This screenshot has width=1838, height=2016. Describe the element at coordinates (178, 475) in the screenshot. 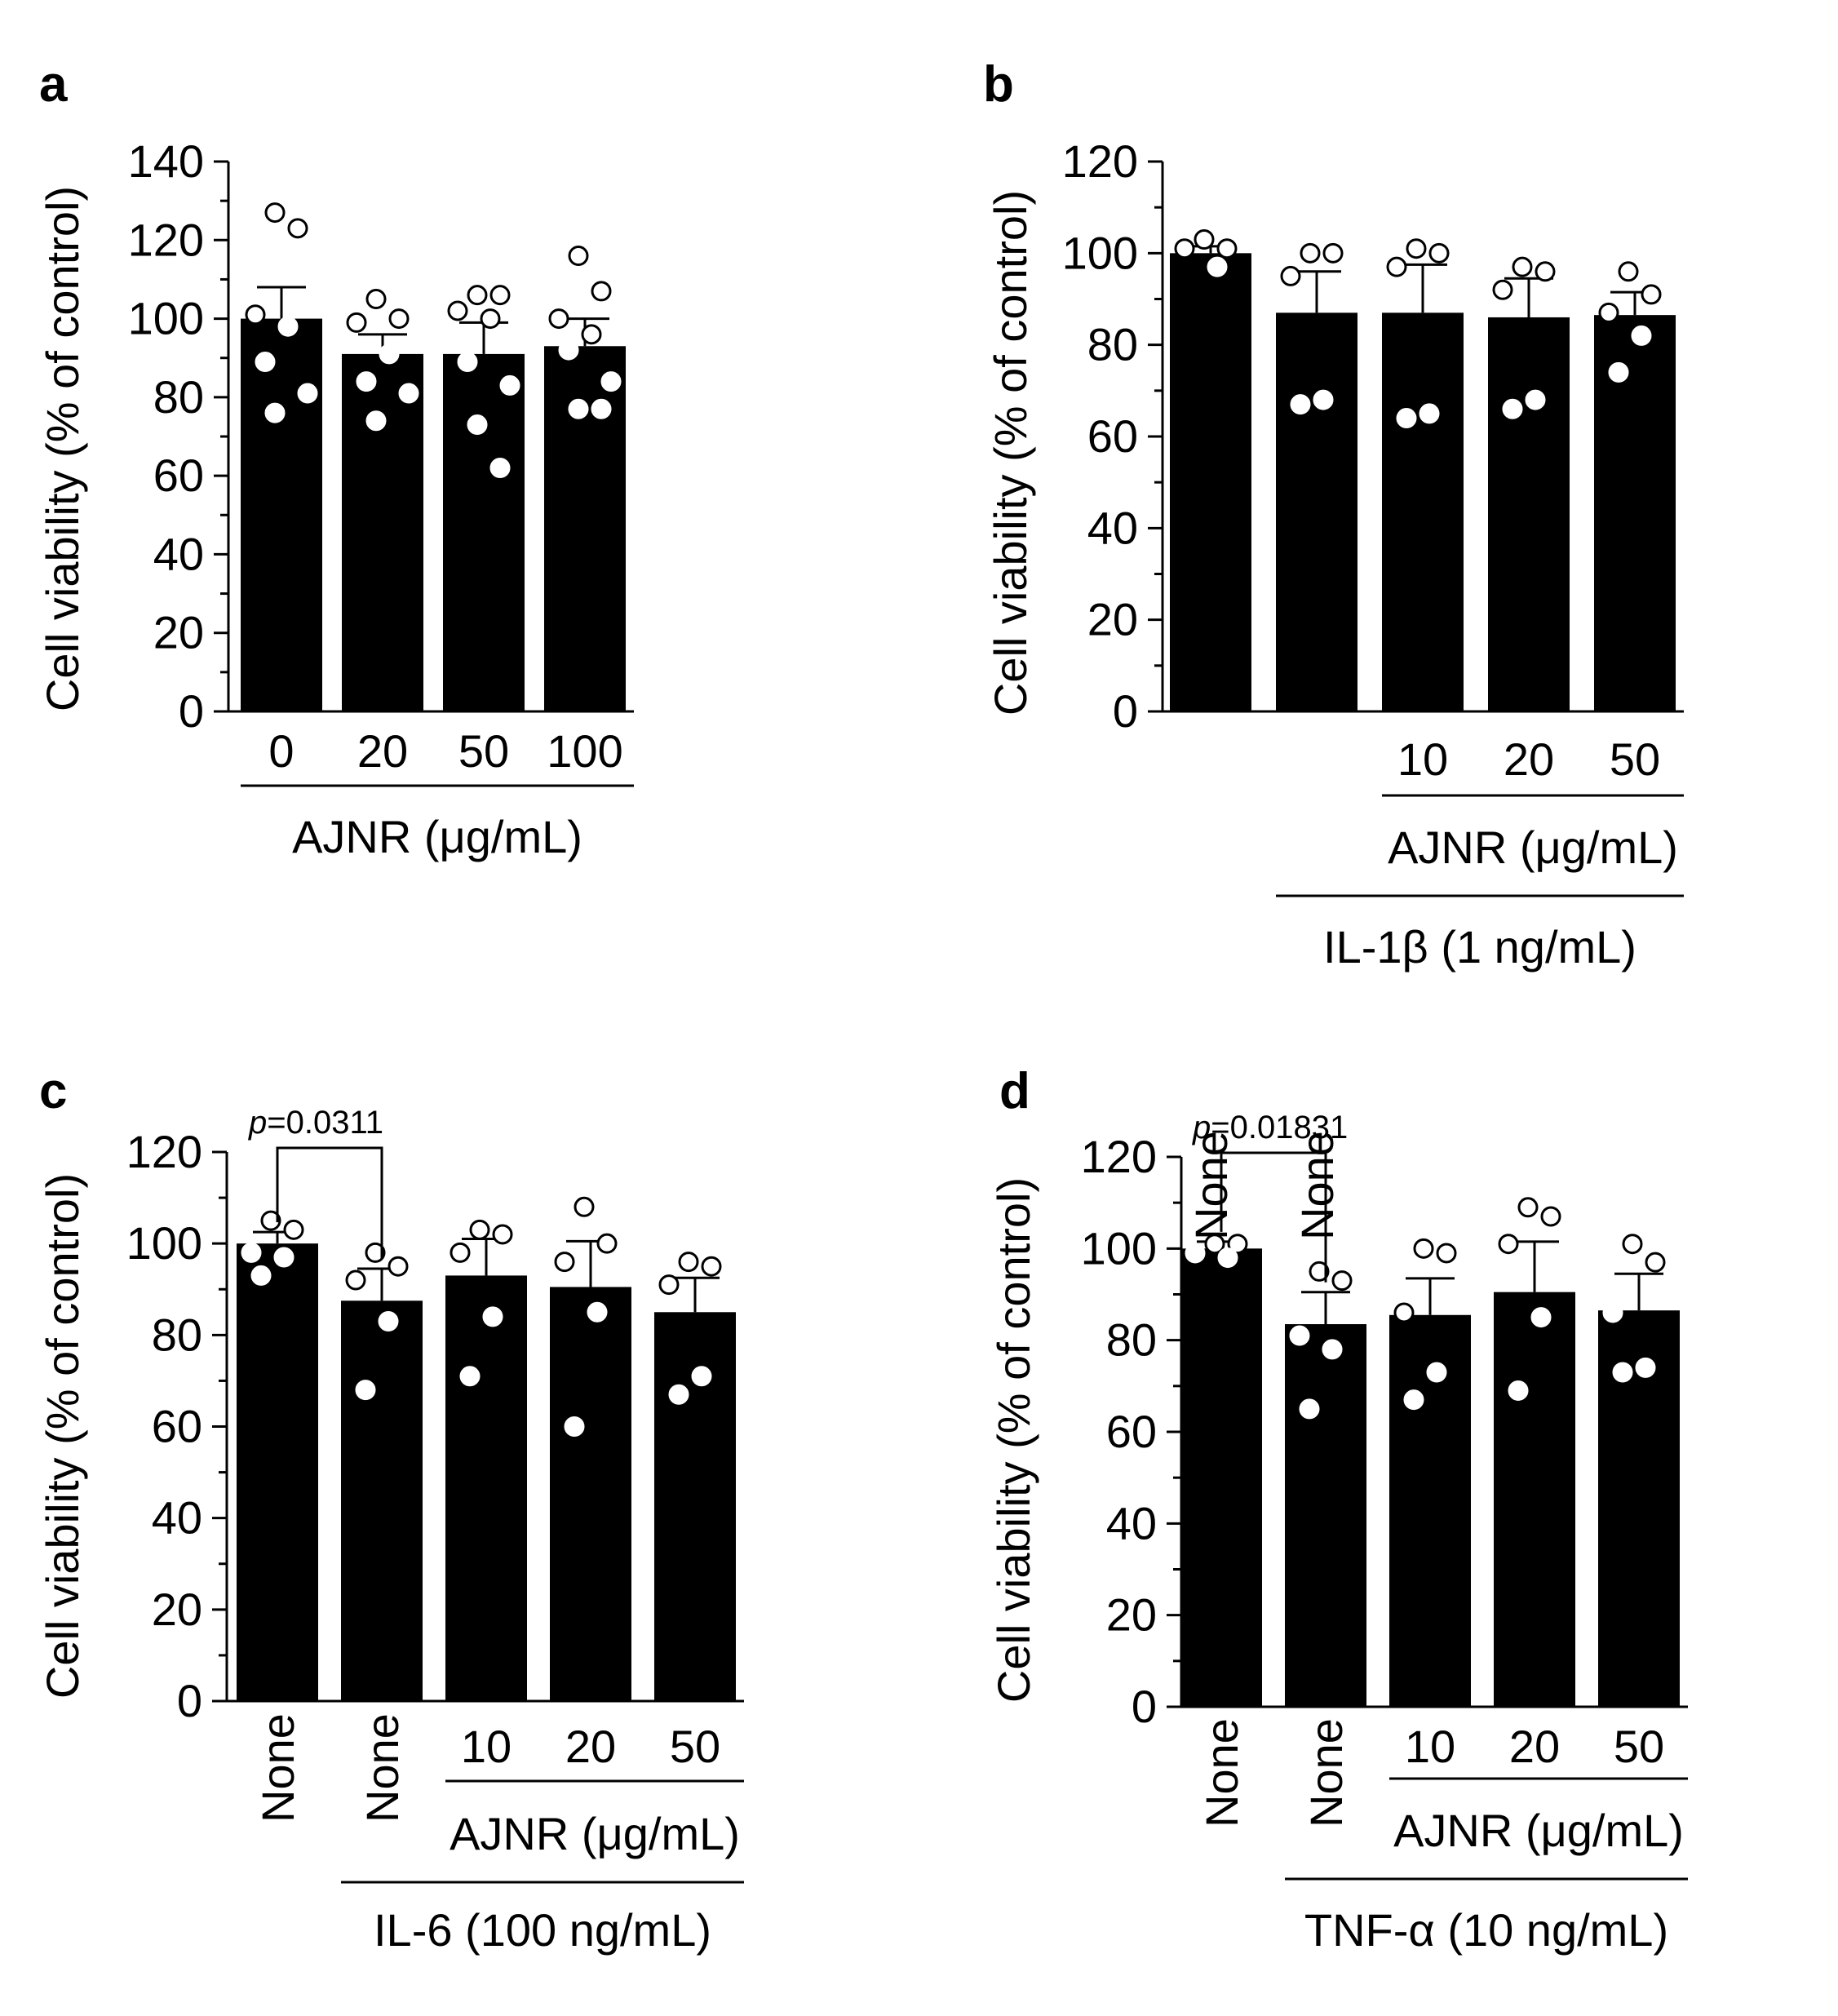

I see `y-tick-label-a-3: 60` at that location.